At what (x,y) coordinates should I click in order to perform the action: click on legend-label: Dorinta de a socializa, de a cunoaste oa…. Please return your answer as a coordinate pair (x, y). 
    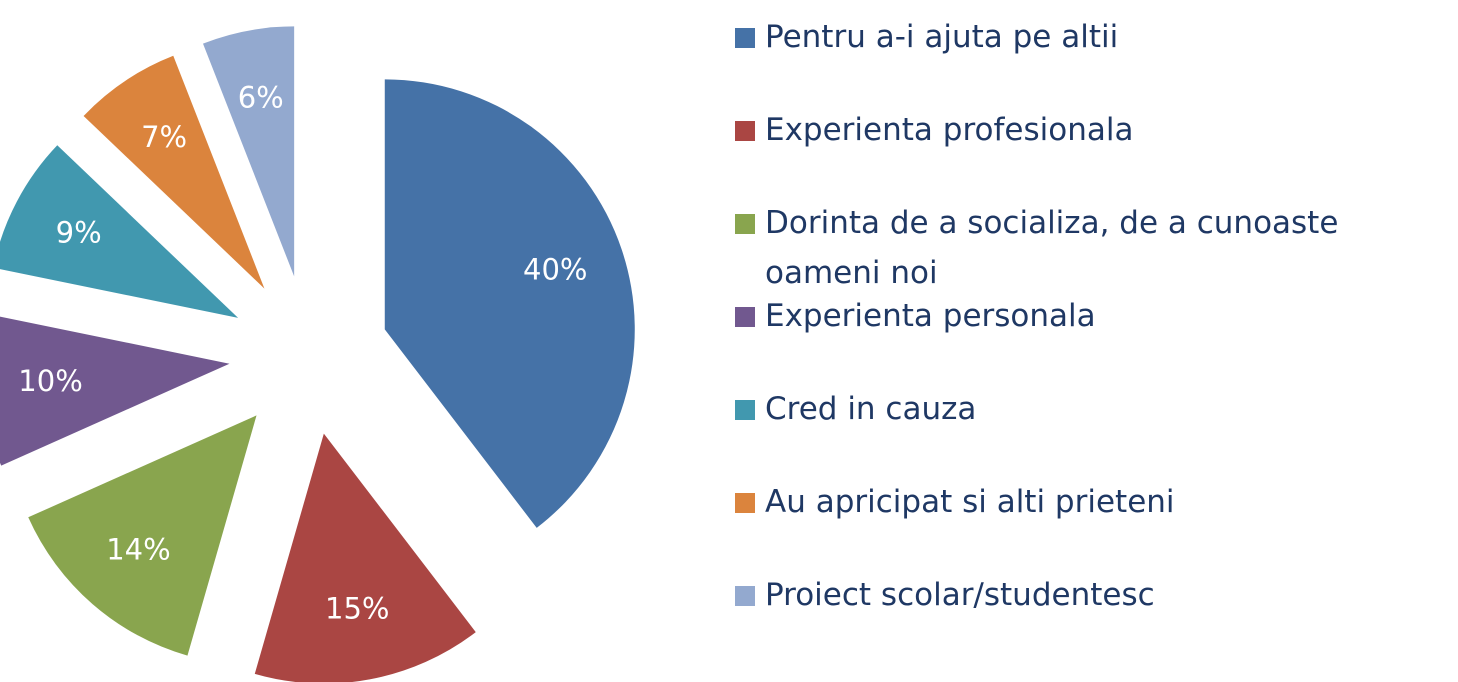
    Looking at the image, I should click on (1052, 248).